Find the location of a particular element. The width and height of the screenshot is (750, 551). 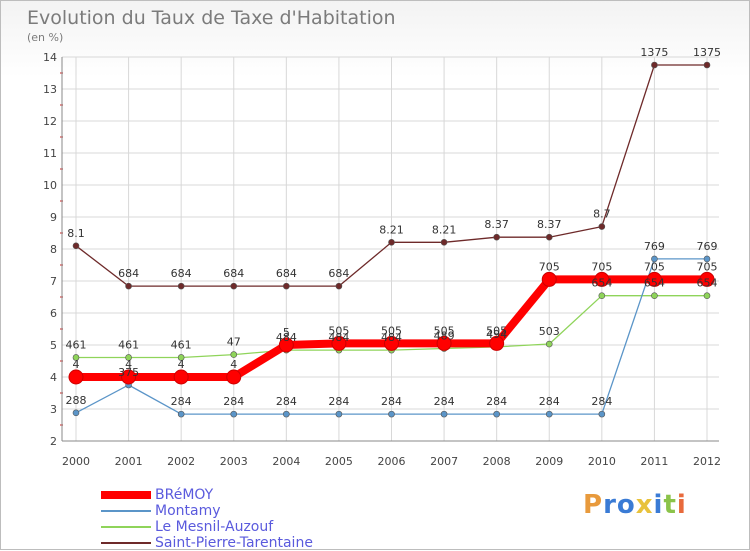

x-tick-label: 2001 is located at coordinates (129, 461).